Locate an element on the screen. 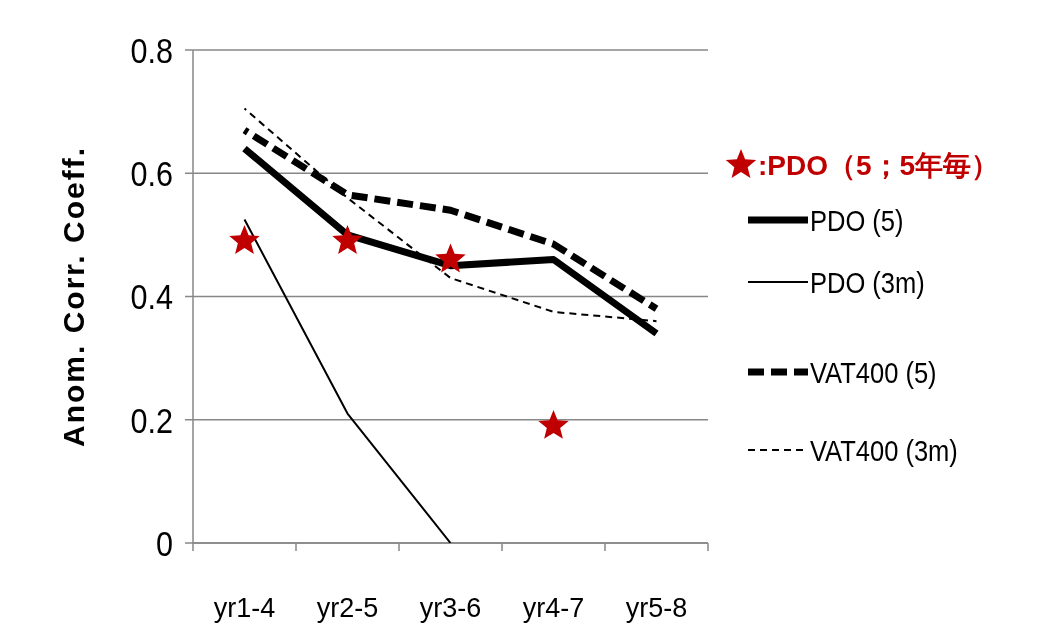 Image resolution: width=1064 pixels, height=640 pixels. legend-label: :PDO（5；5年毎） is located at coordinates (879, 165).